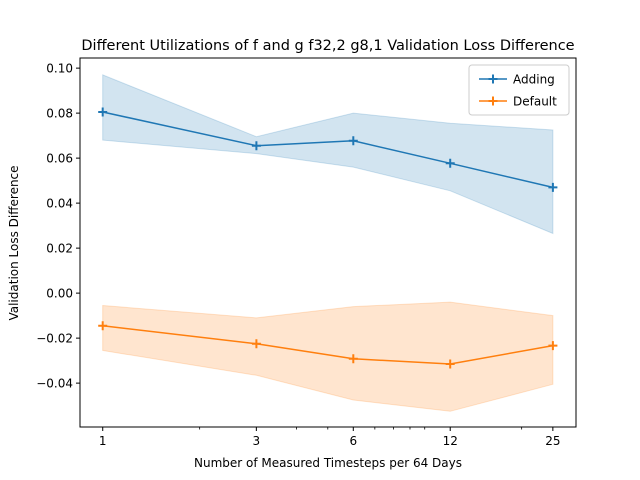 Image resolution: width=640 pixels, height=480 pixels. Describe the element at coordinates (493, 101) in the screenshot. I see `legend-marker-default` at that location.